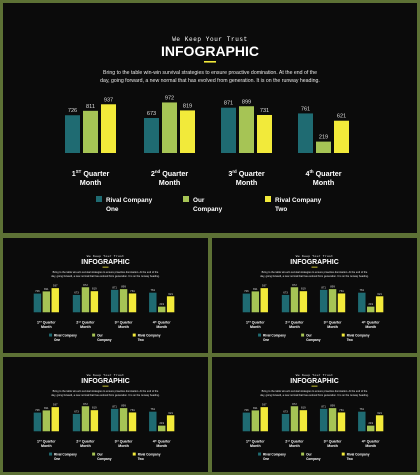 The image size is (420, 475). I want to click on category-sublabel-3-thumb-1: Month, so click(123, 327).